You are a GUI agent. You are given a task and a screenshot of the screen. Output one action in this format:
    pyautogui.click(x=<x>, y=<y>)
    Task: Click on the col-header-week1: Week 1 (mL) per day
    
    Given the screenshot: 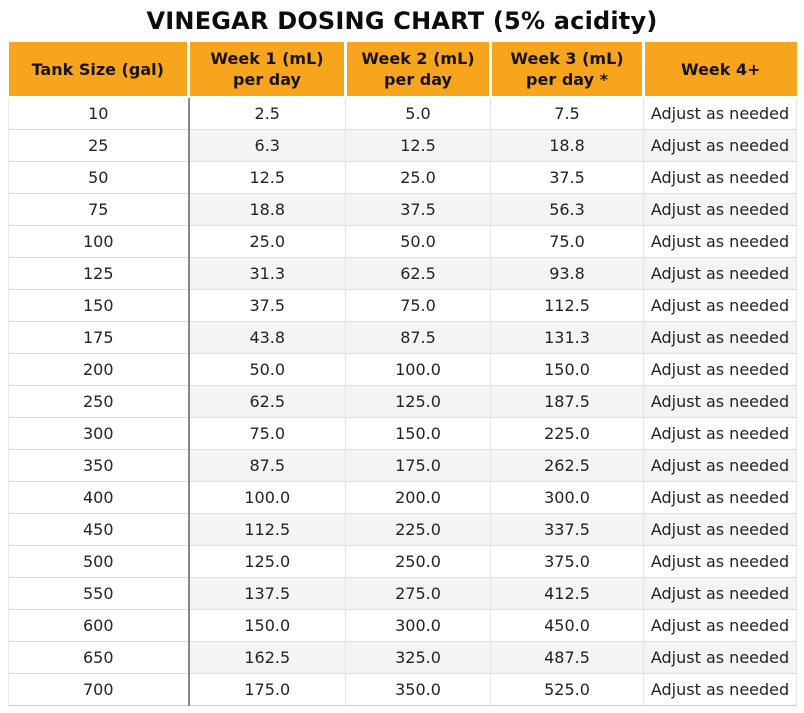 What is the action you would take?
    pyautogui.click(x=267, y=70)
    